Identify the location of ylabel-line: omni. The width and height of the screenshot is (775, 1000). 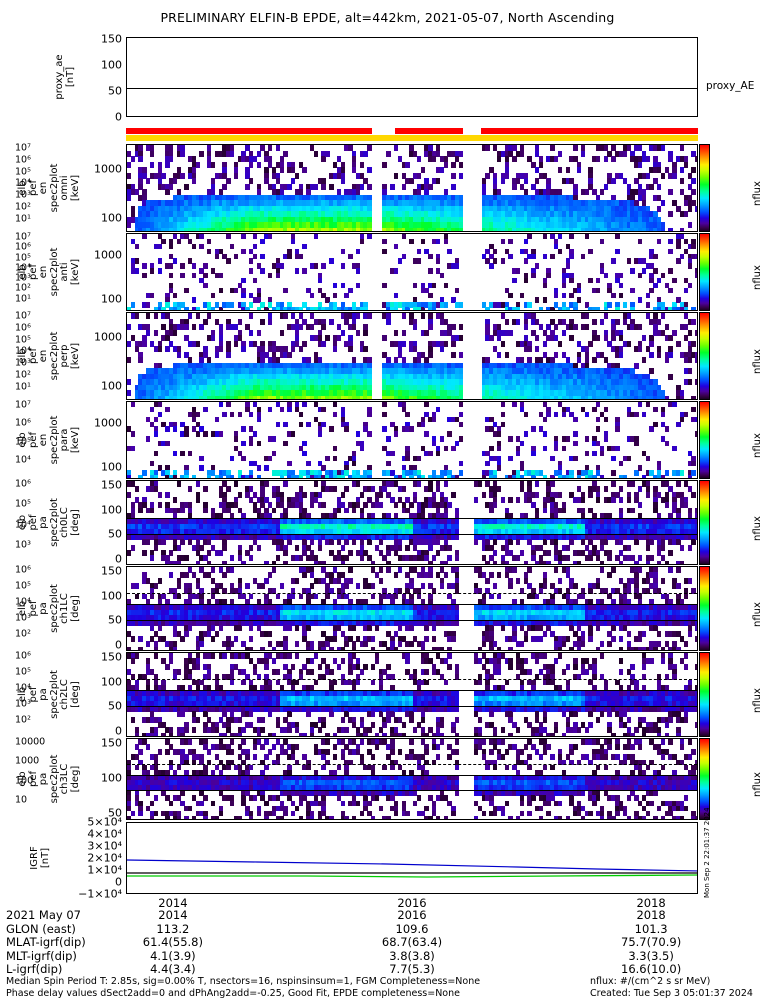
(64, 188).